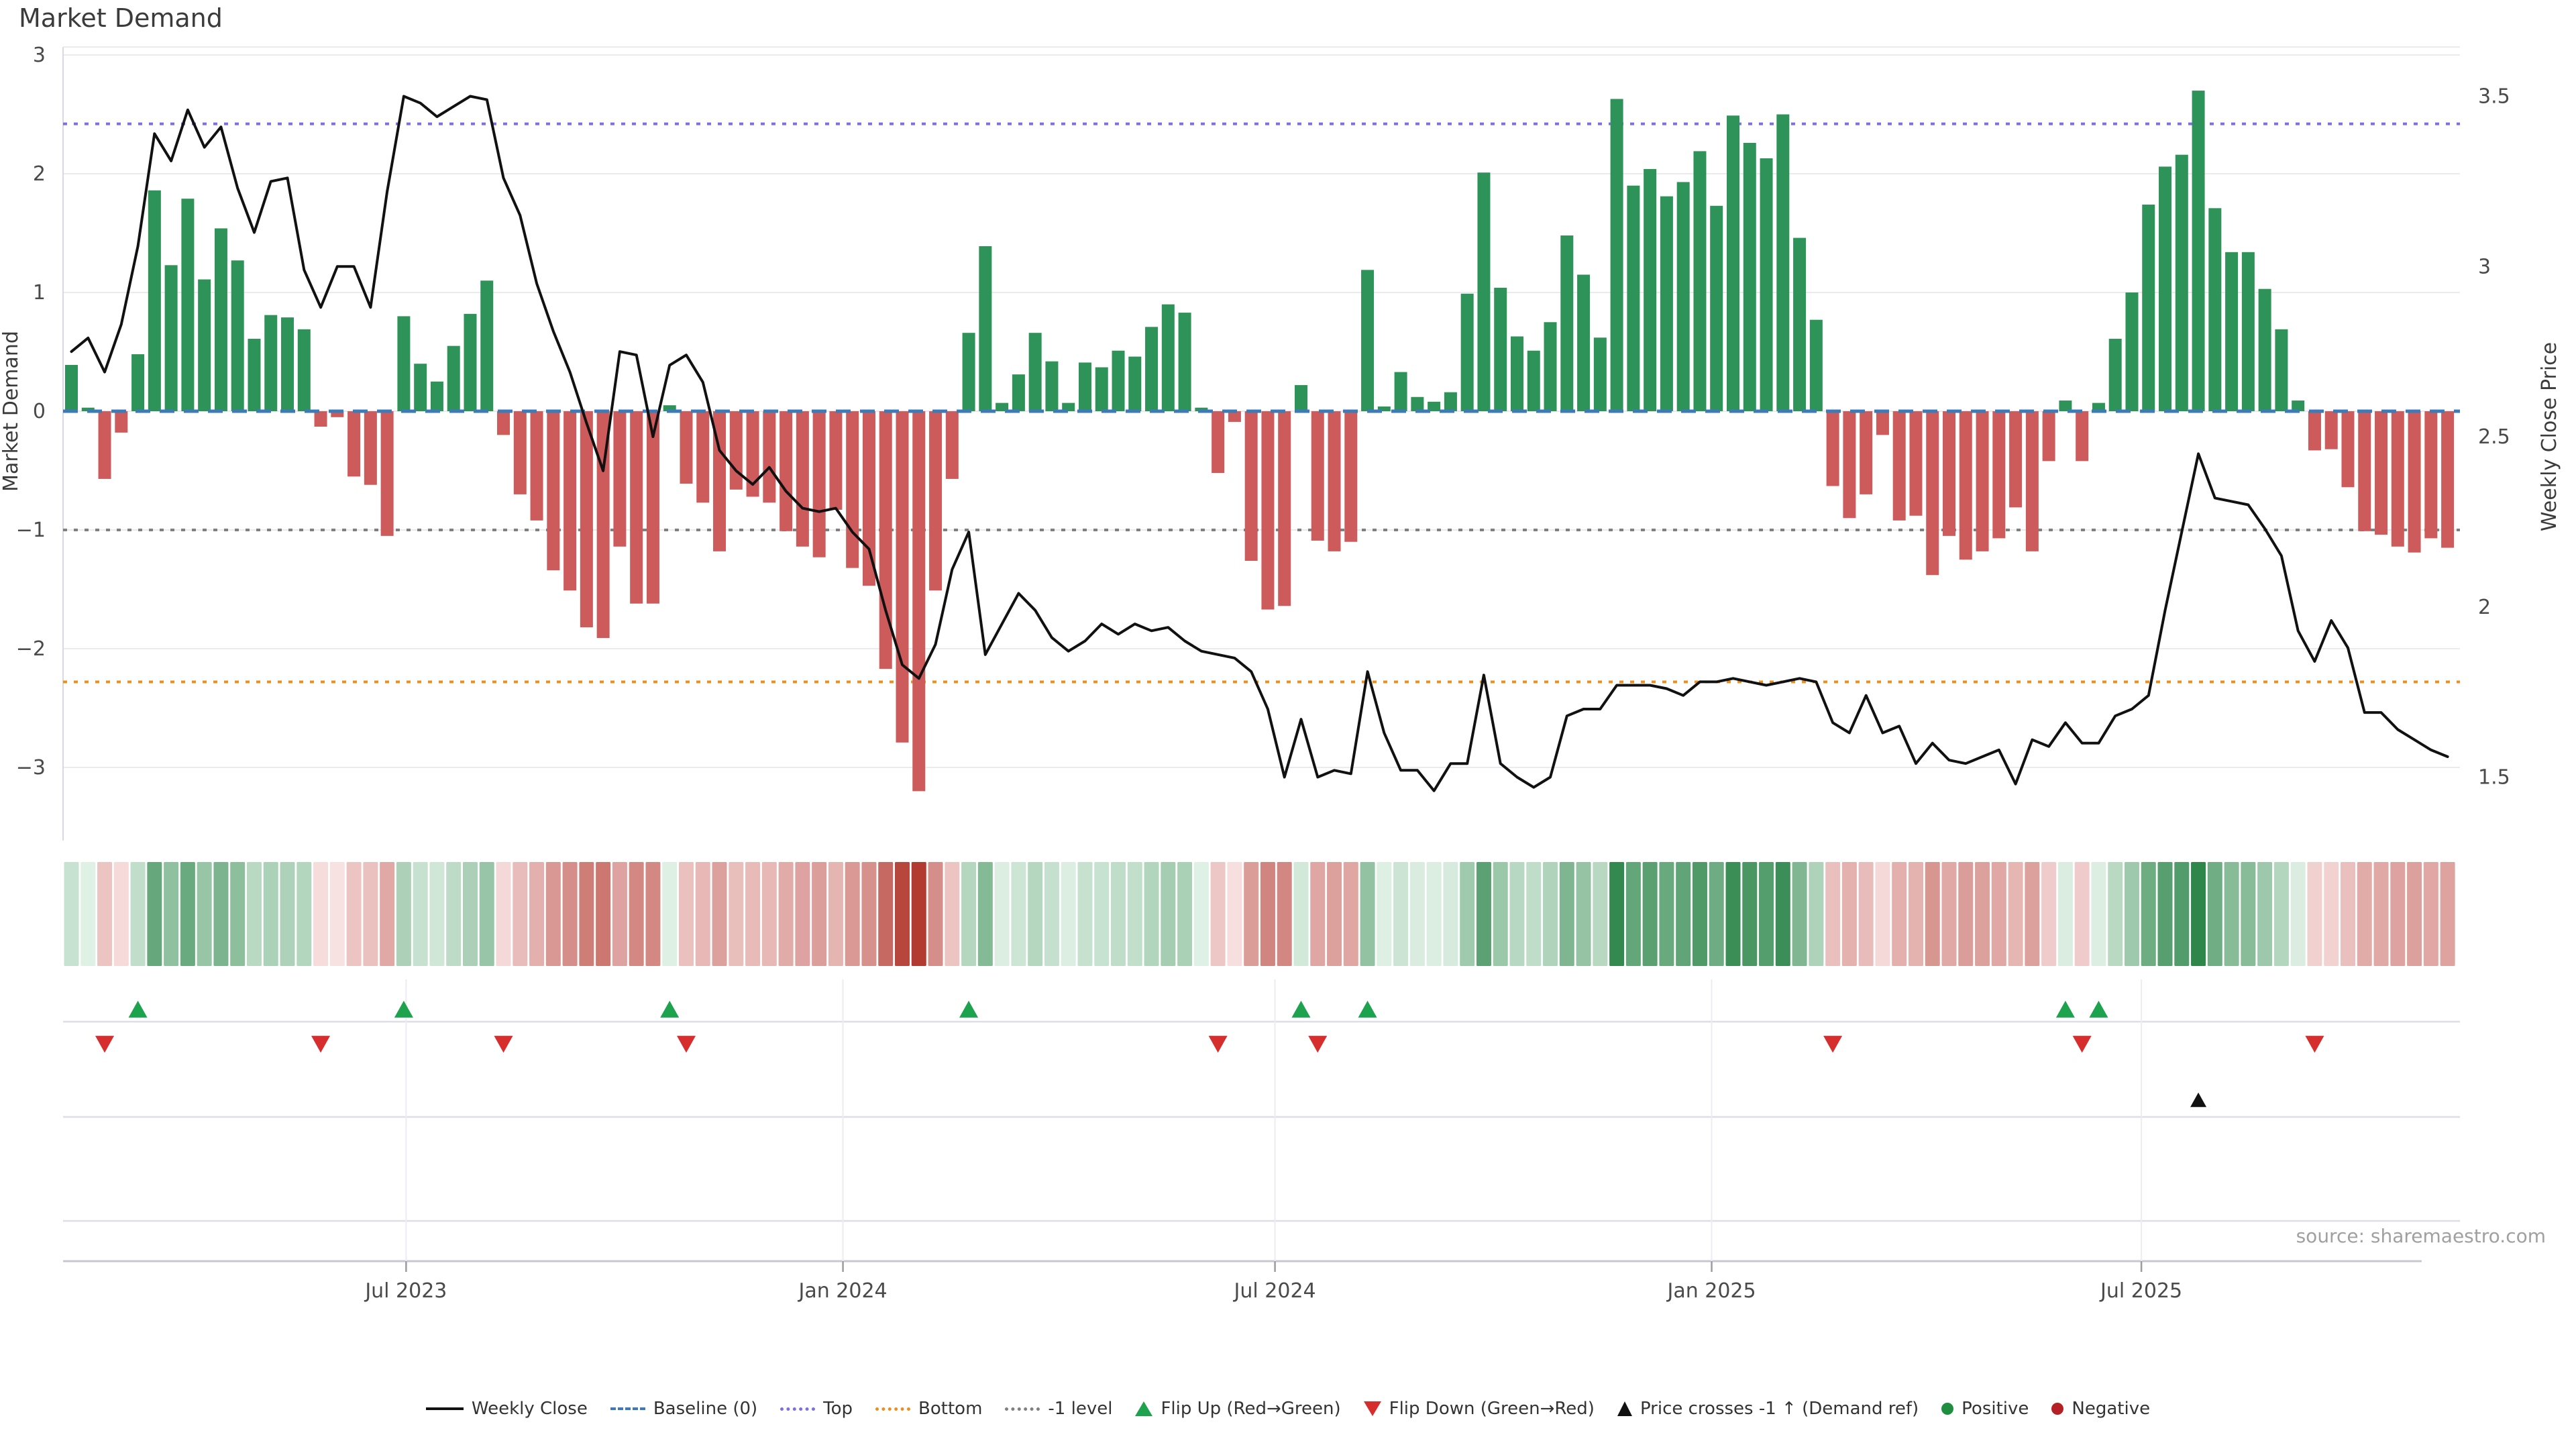 Image resolution: width=2576 pixels, height=1449 pixels. Describe the element at coordinates (31, 768) in the screenshot. I see `svg-text: −3` at that location.